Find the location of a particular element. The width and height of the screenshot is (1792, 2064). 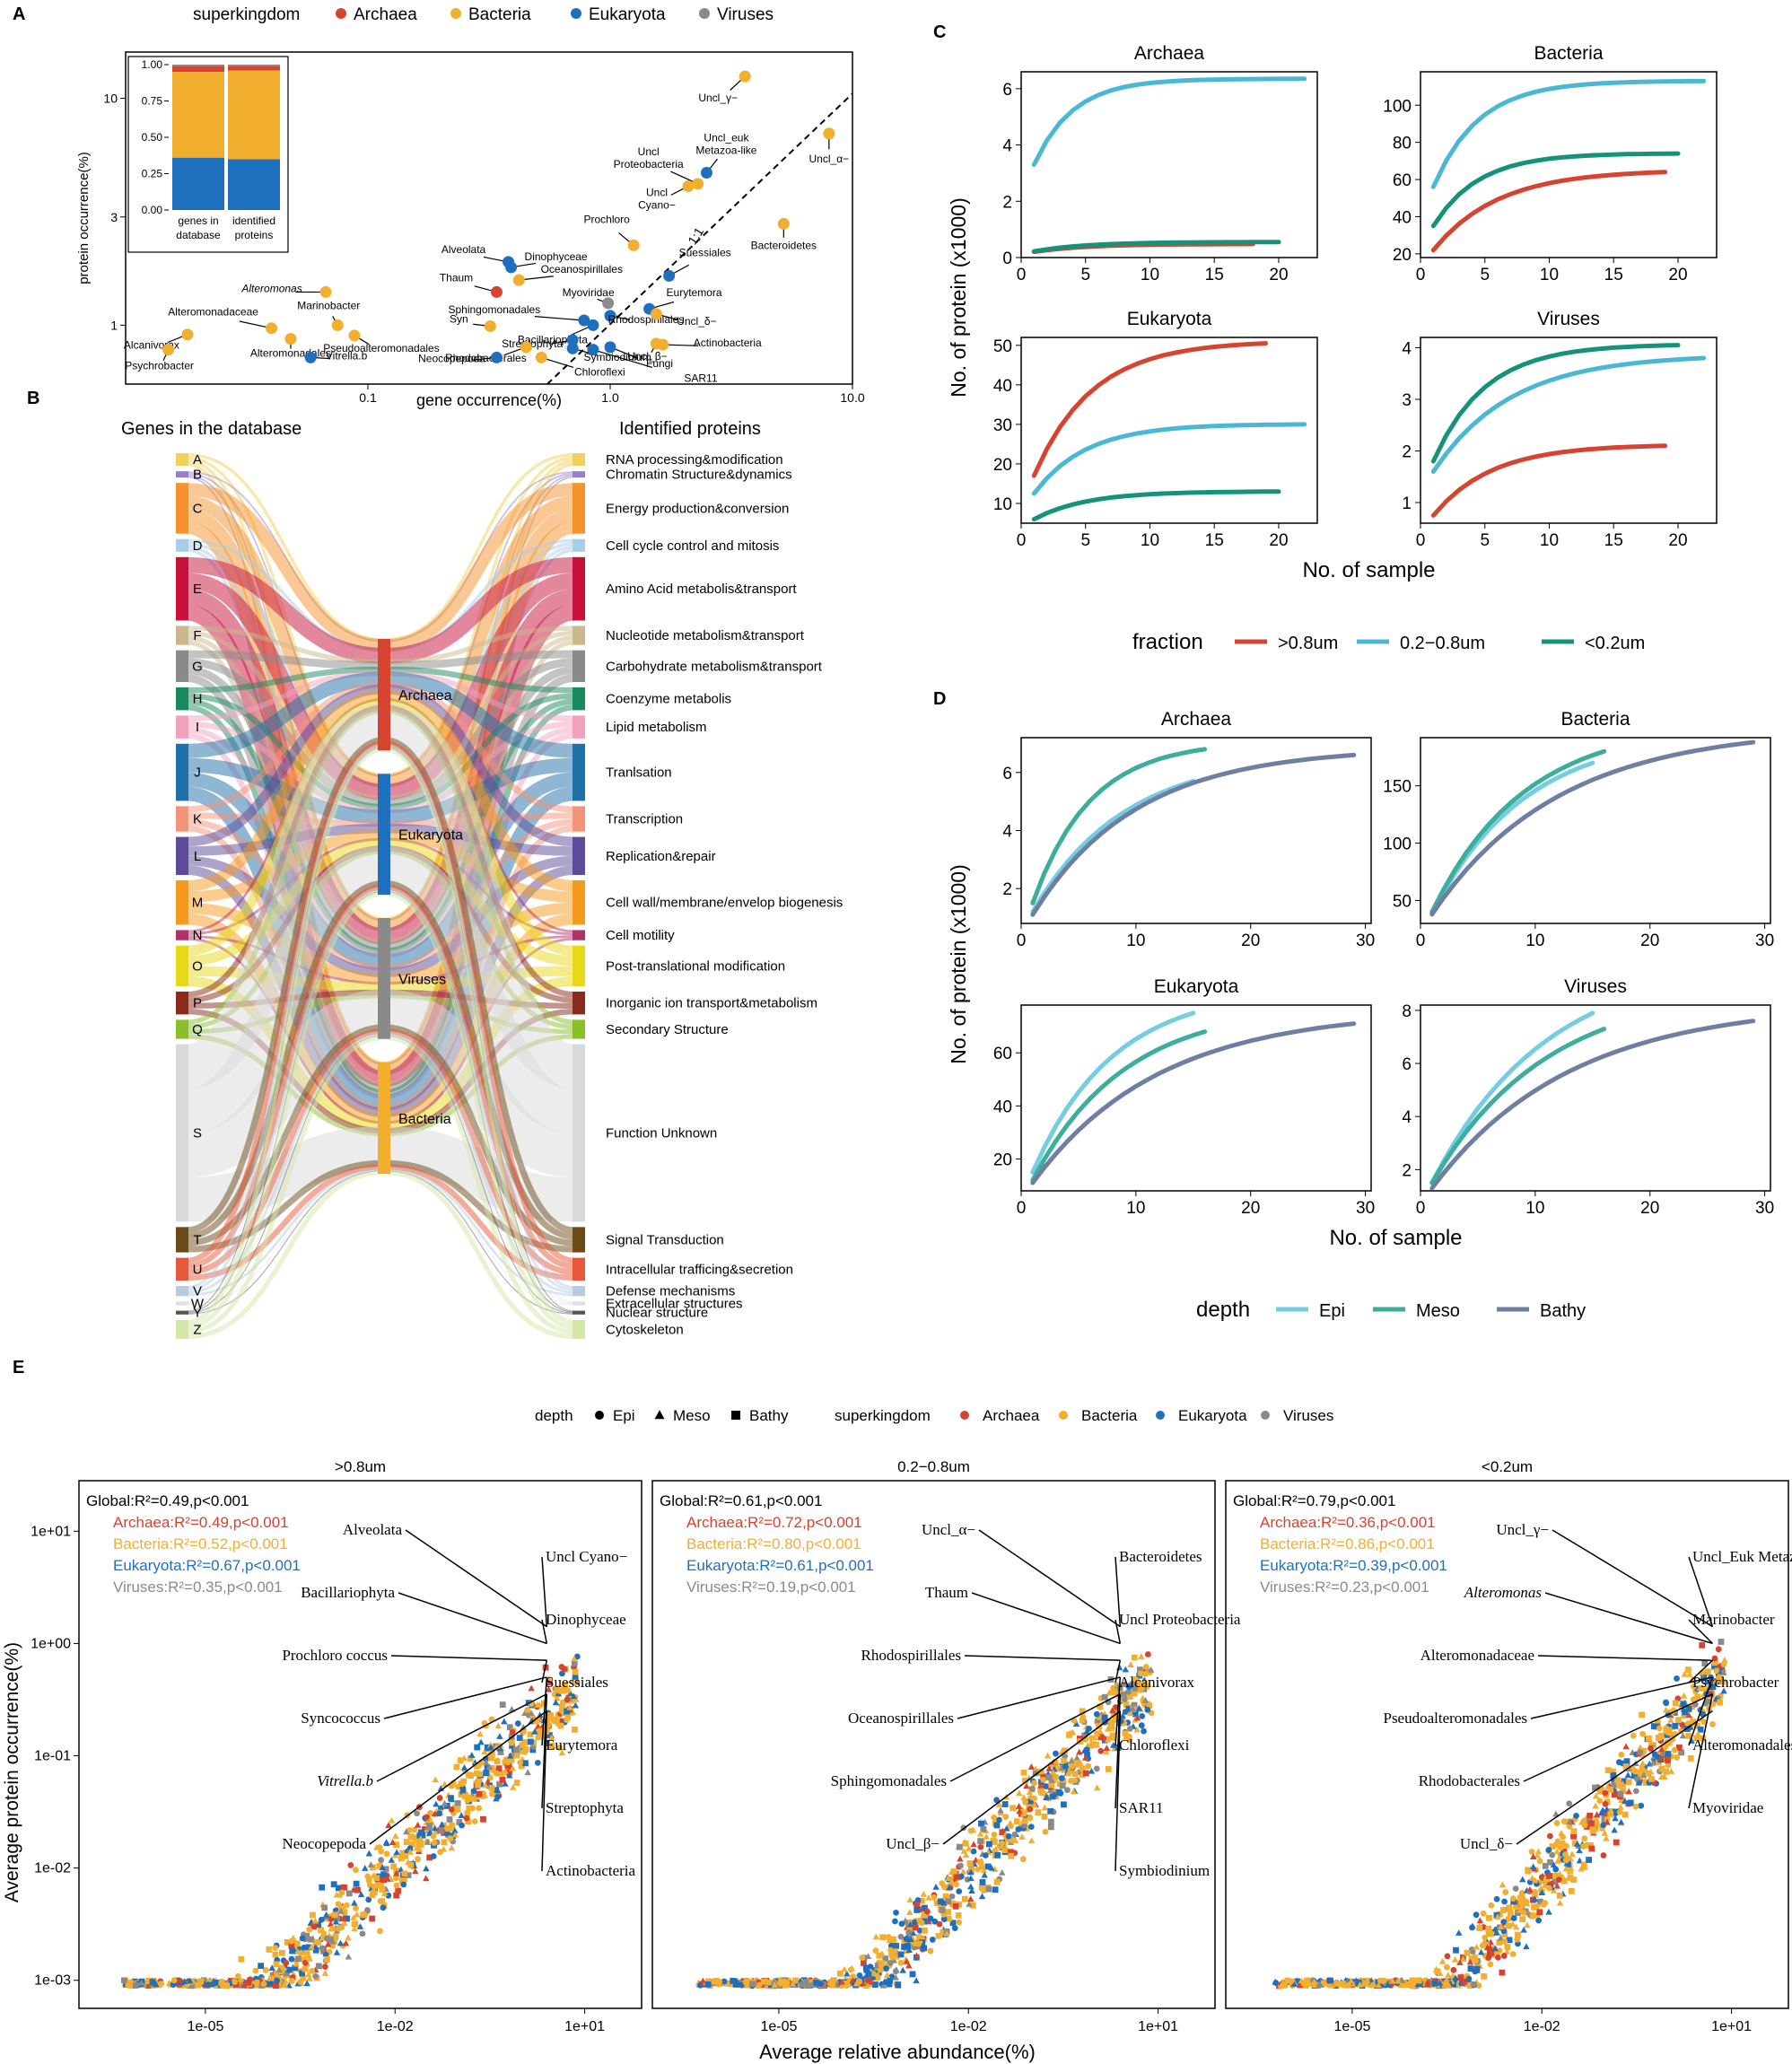

cog-S: S Function Unknown is located at coordinates (446, 1133).